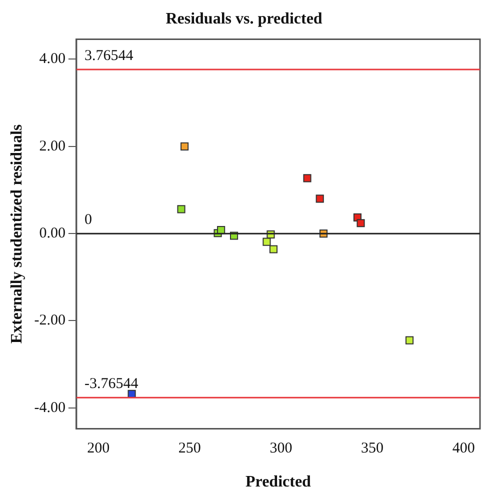 Image resolution: width=486 pixels, height=500 pixels. I want to click on x-tick-label: 300, so click(281, 448).